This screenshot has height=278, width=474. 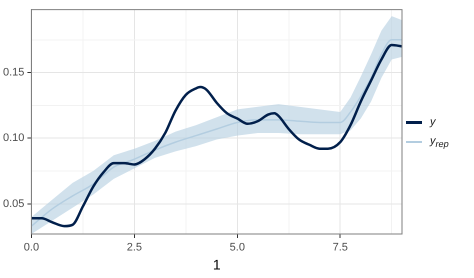 I want to click on legend-label: y$_{rep}$, so click(x=439, y=142).